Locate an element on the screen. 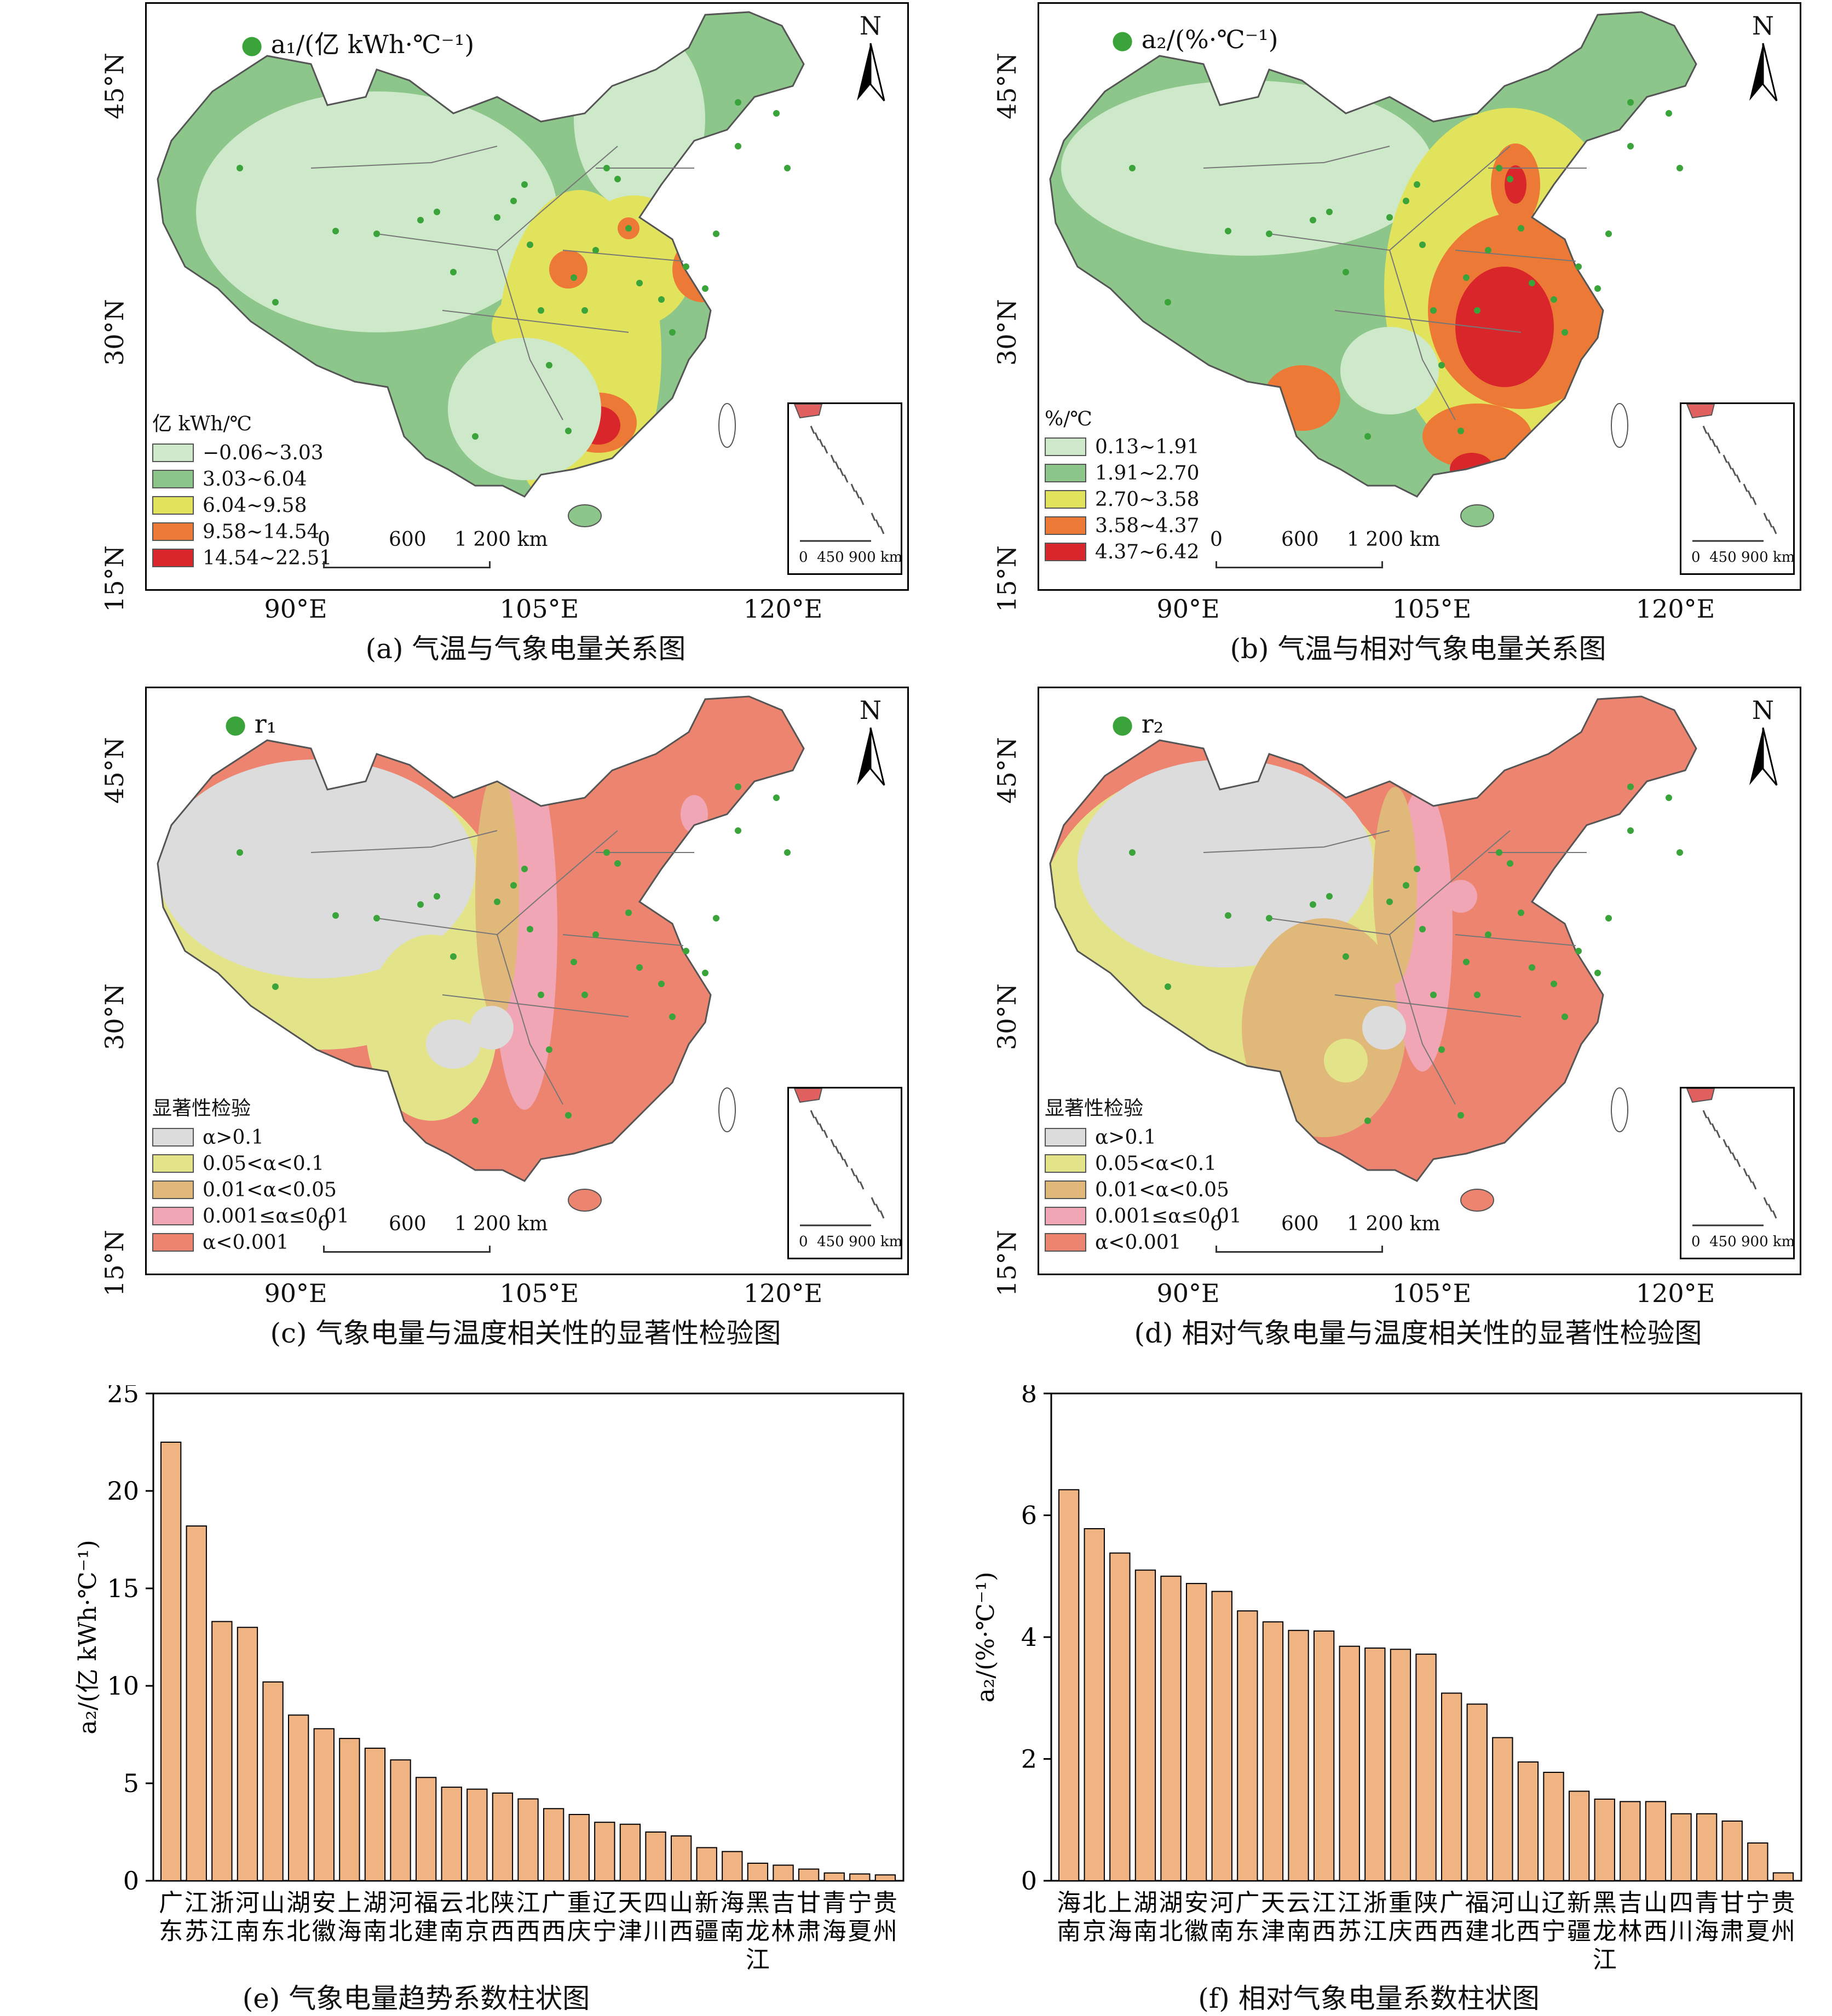 This screenshot has width=1832, height=2016. x-tick-label: 陕 is located at coordinates (503, 1903).